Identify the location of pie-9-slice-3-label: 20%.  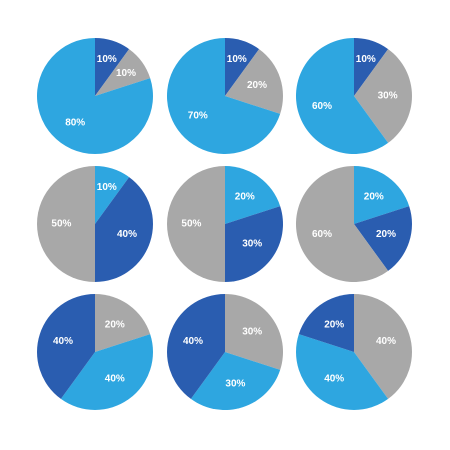
(334, 324).